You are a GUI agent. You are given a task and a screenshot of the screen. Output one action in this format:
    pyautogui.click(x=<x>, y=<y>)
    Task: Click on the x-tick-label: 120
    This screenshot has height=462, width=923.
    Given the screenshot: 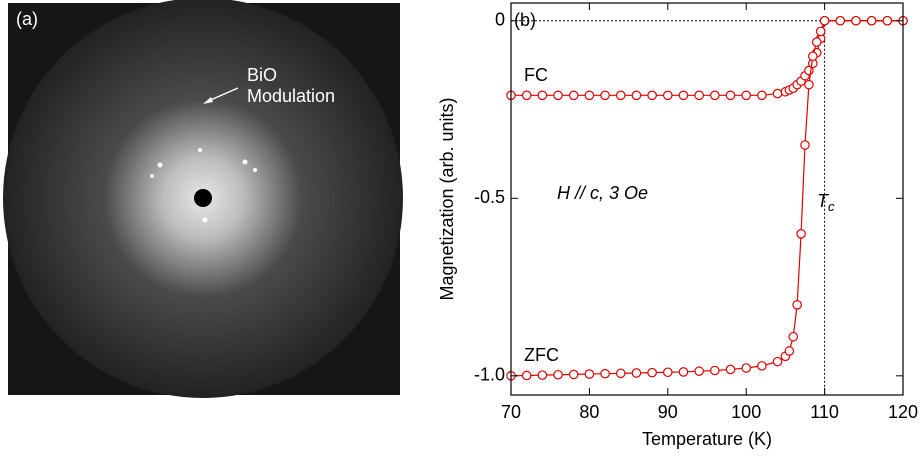 What is the action you would take?
    pyautogui.click(x=903, y=412)
    